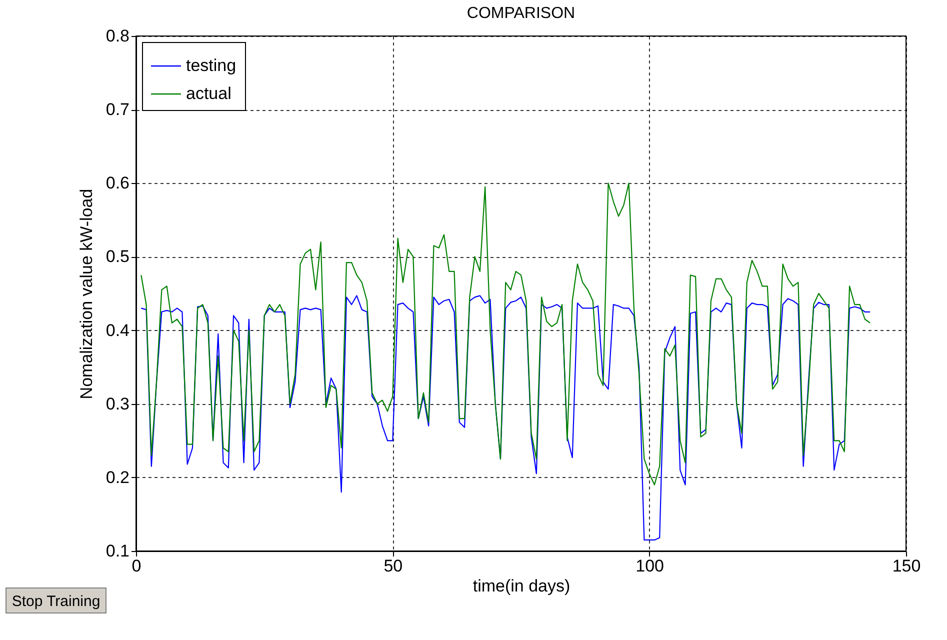 The width and height of the screenshot is (947, 640). Describe the element at coordinates (118, 551) in the screenshot. I see `y-tick-label: 0.1` at that location.